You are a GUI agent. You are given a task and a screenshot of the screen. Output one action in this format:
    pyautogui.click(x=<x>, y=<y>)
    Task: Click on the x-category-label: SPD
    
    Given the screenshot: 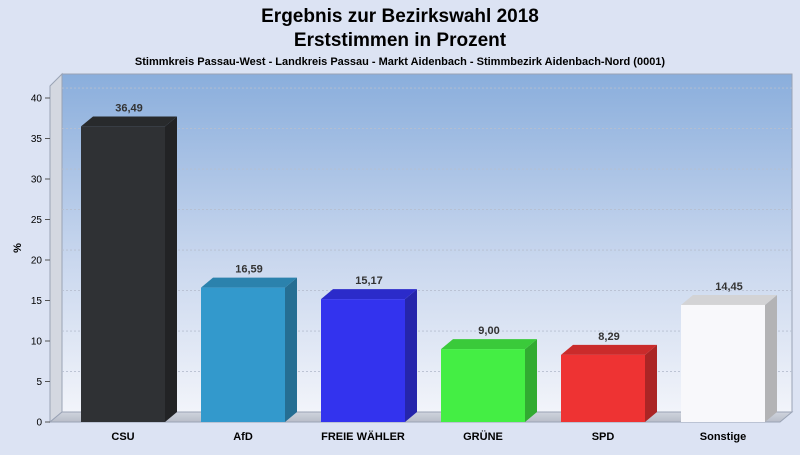 What is the action you would take?
    pyautogui.click(x=603, y=437)
    